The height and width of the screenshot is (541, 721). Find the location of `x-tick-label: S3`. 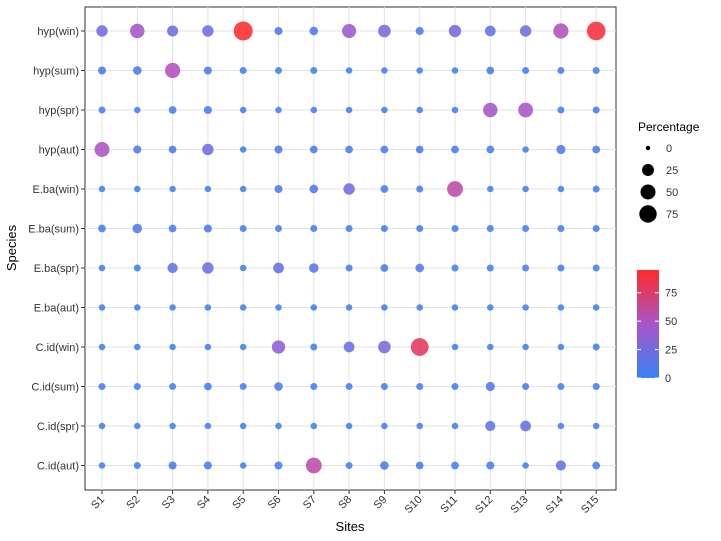

x-tick-label: S3 is located at coordinates (169, 503).